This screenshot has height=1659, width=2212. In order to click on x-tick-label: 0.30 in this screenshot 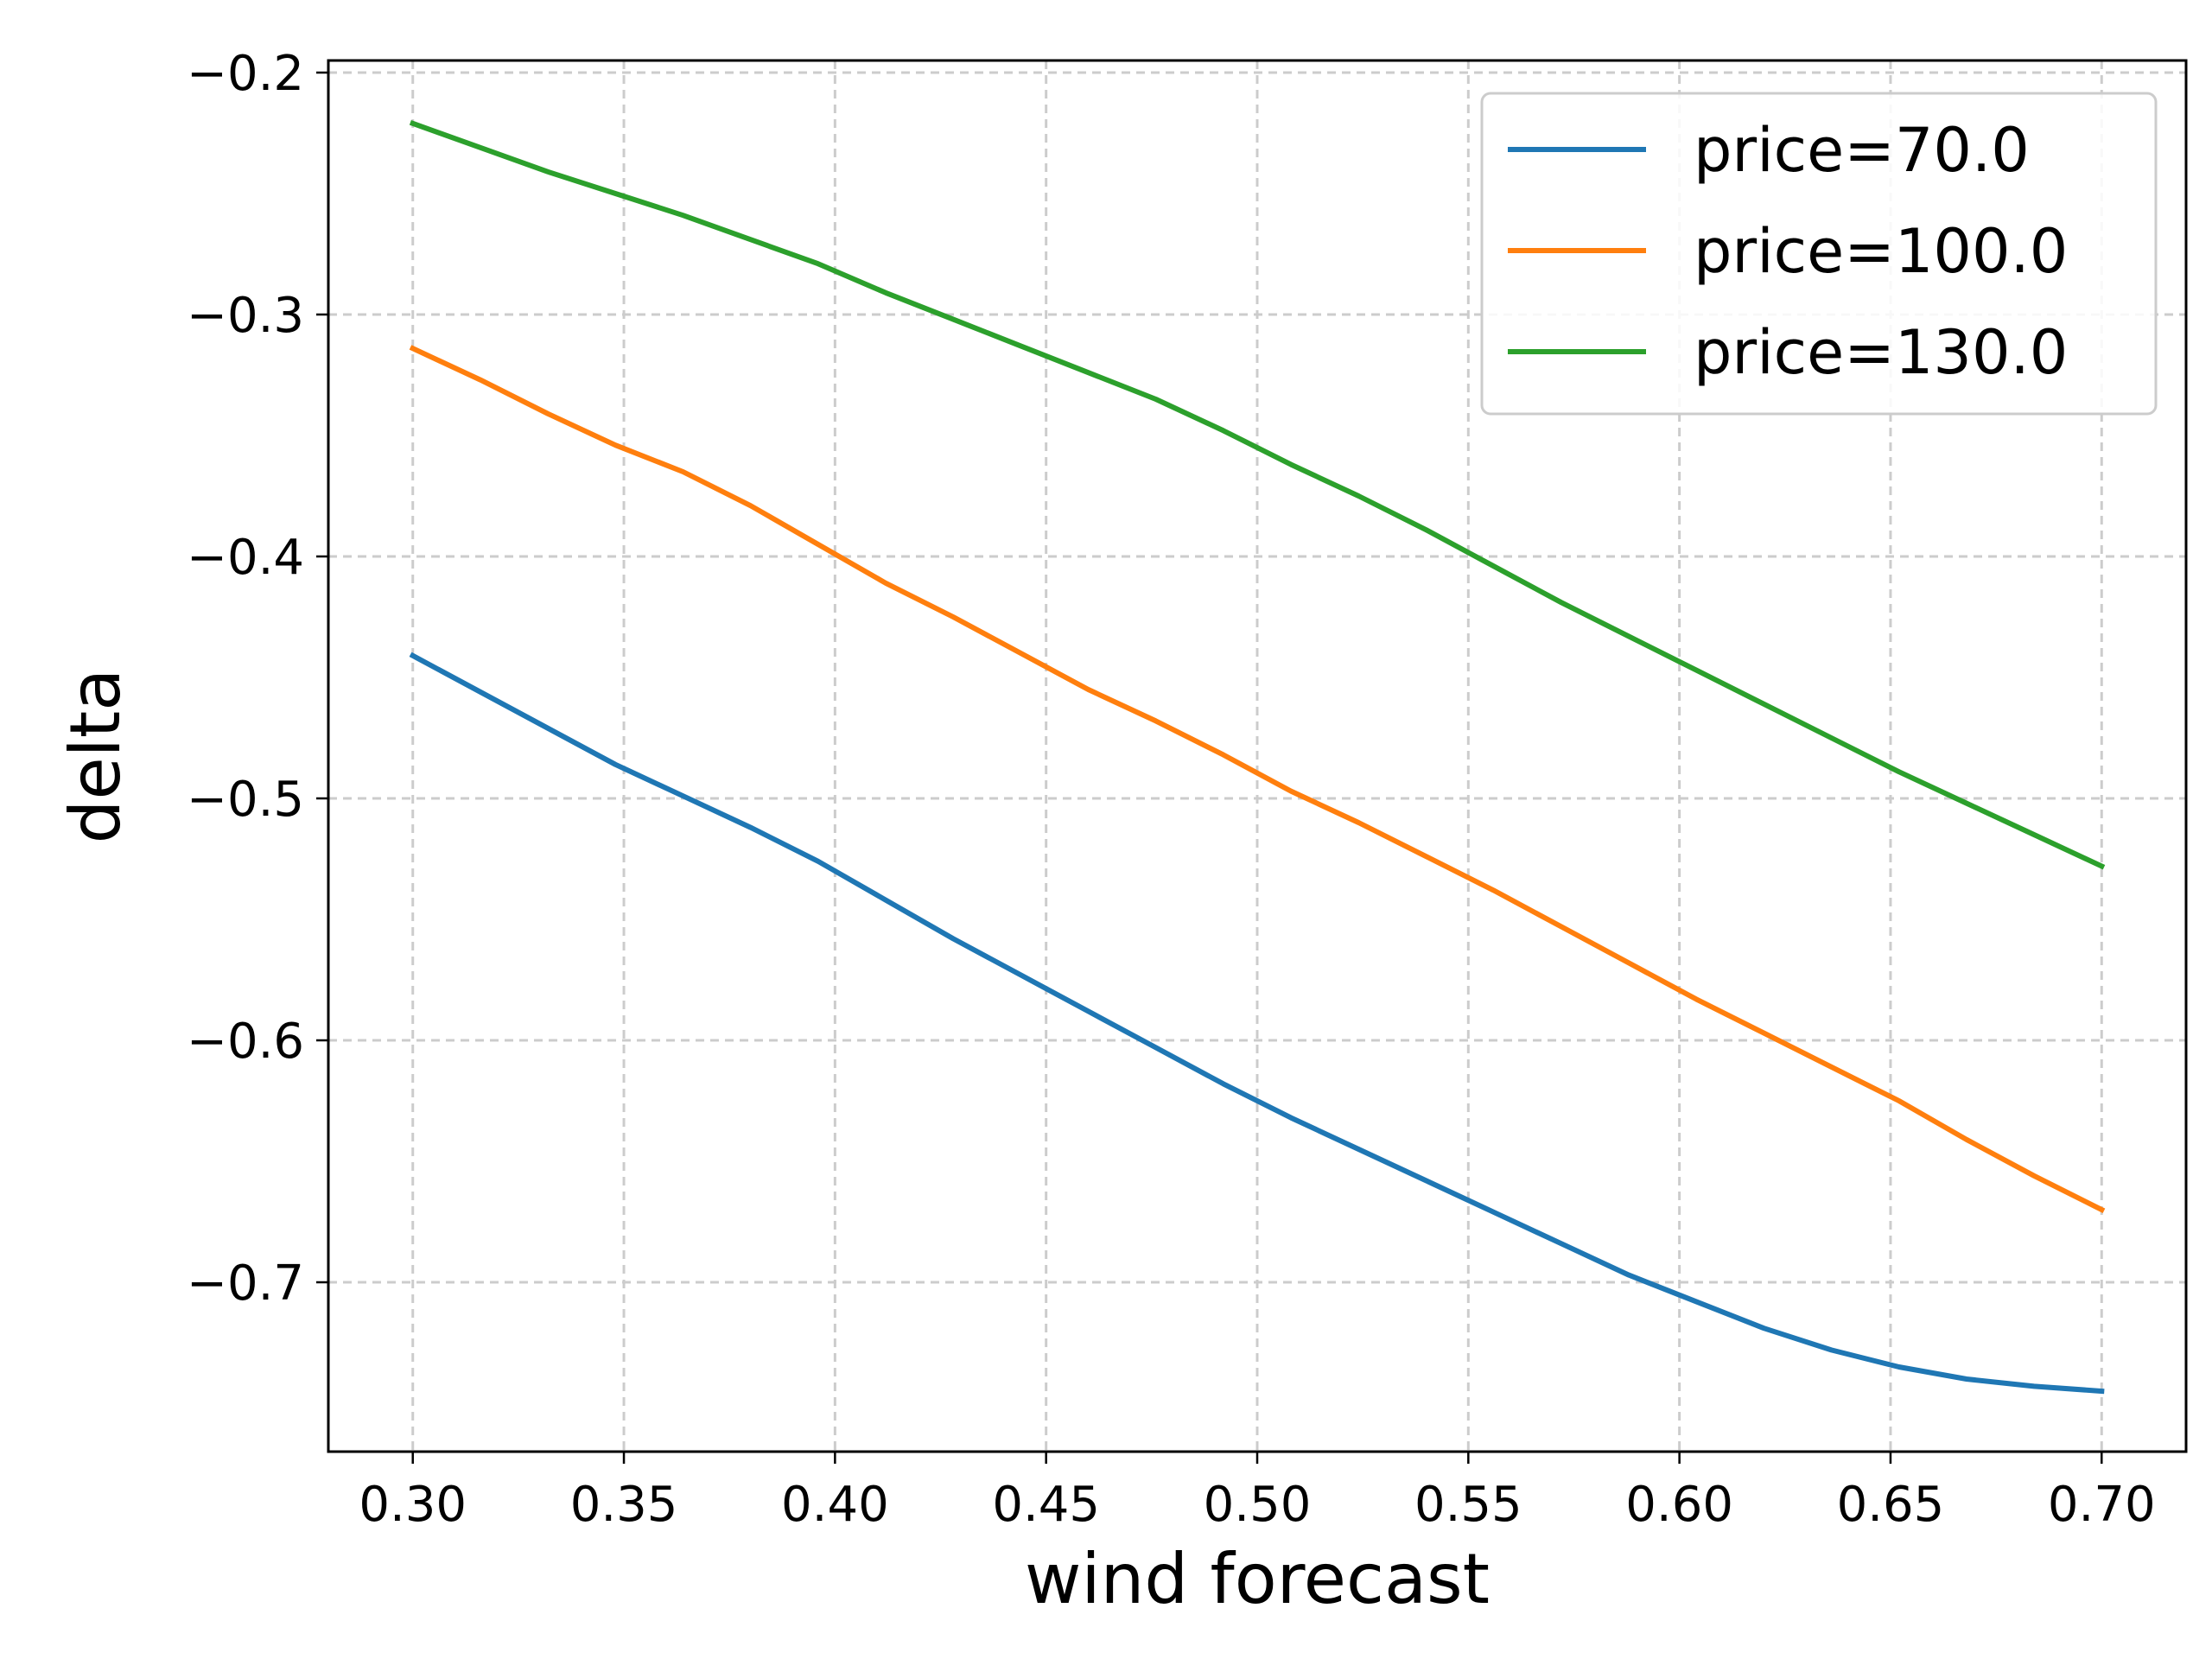, I will do `click(413, 1505)`.